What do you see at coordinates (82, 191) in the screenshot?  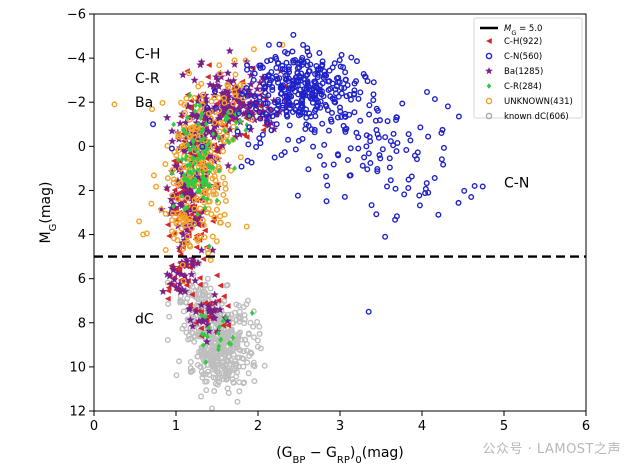 I see `y-tick-label: 2` at bounding box center [82, 191].